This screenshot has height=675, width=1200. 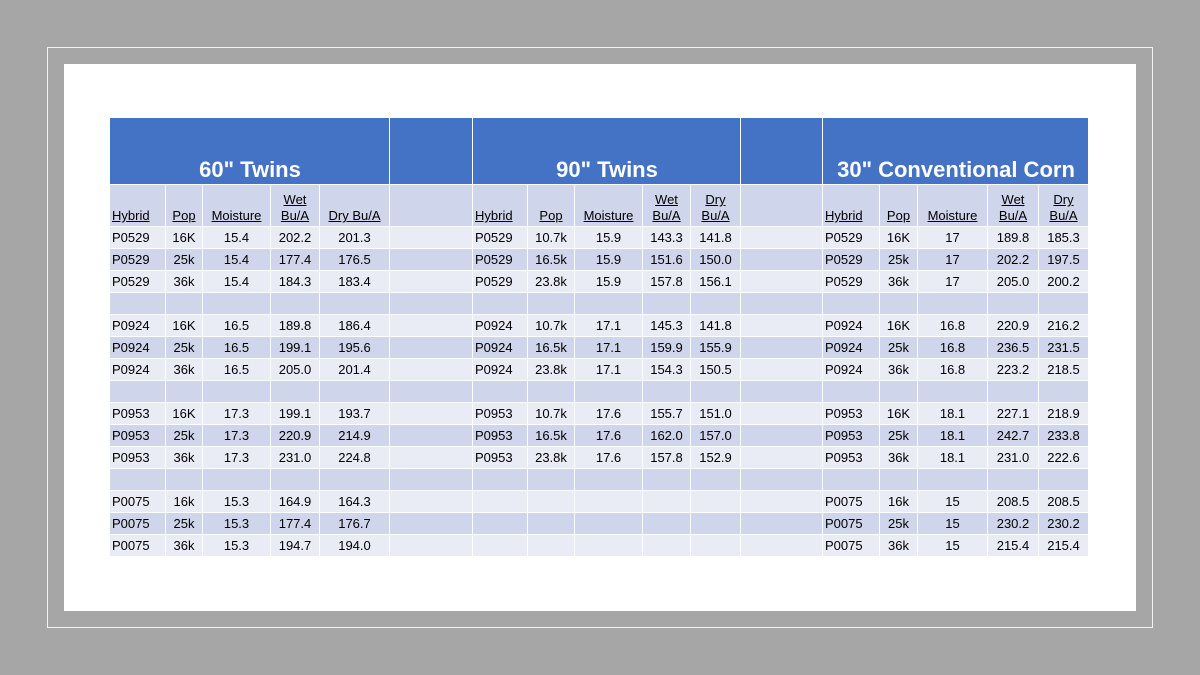 I want to click on table-cell: 143.3, so click(x=667, y=238).